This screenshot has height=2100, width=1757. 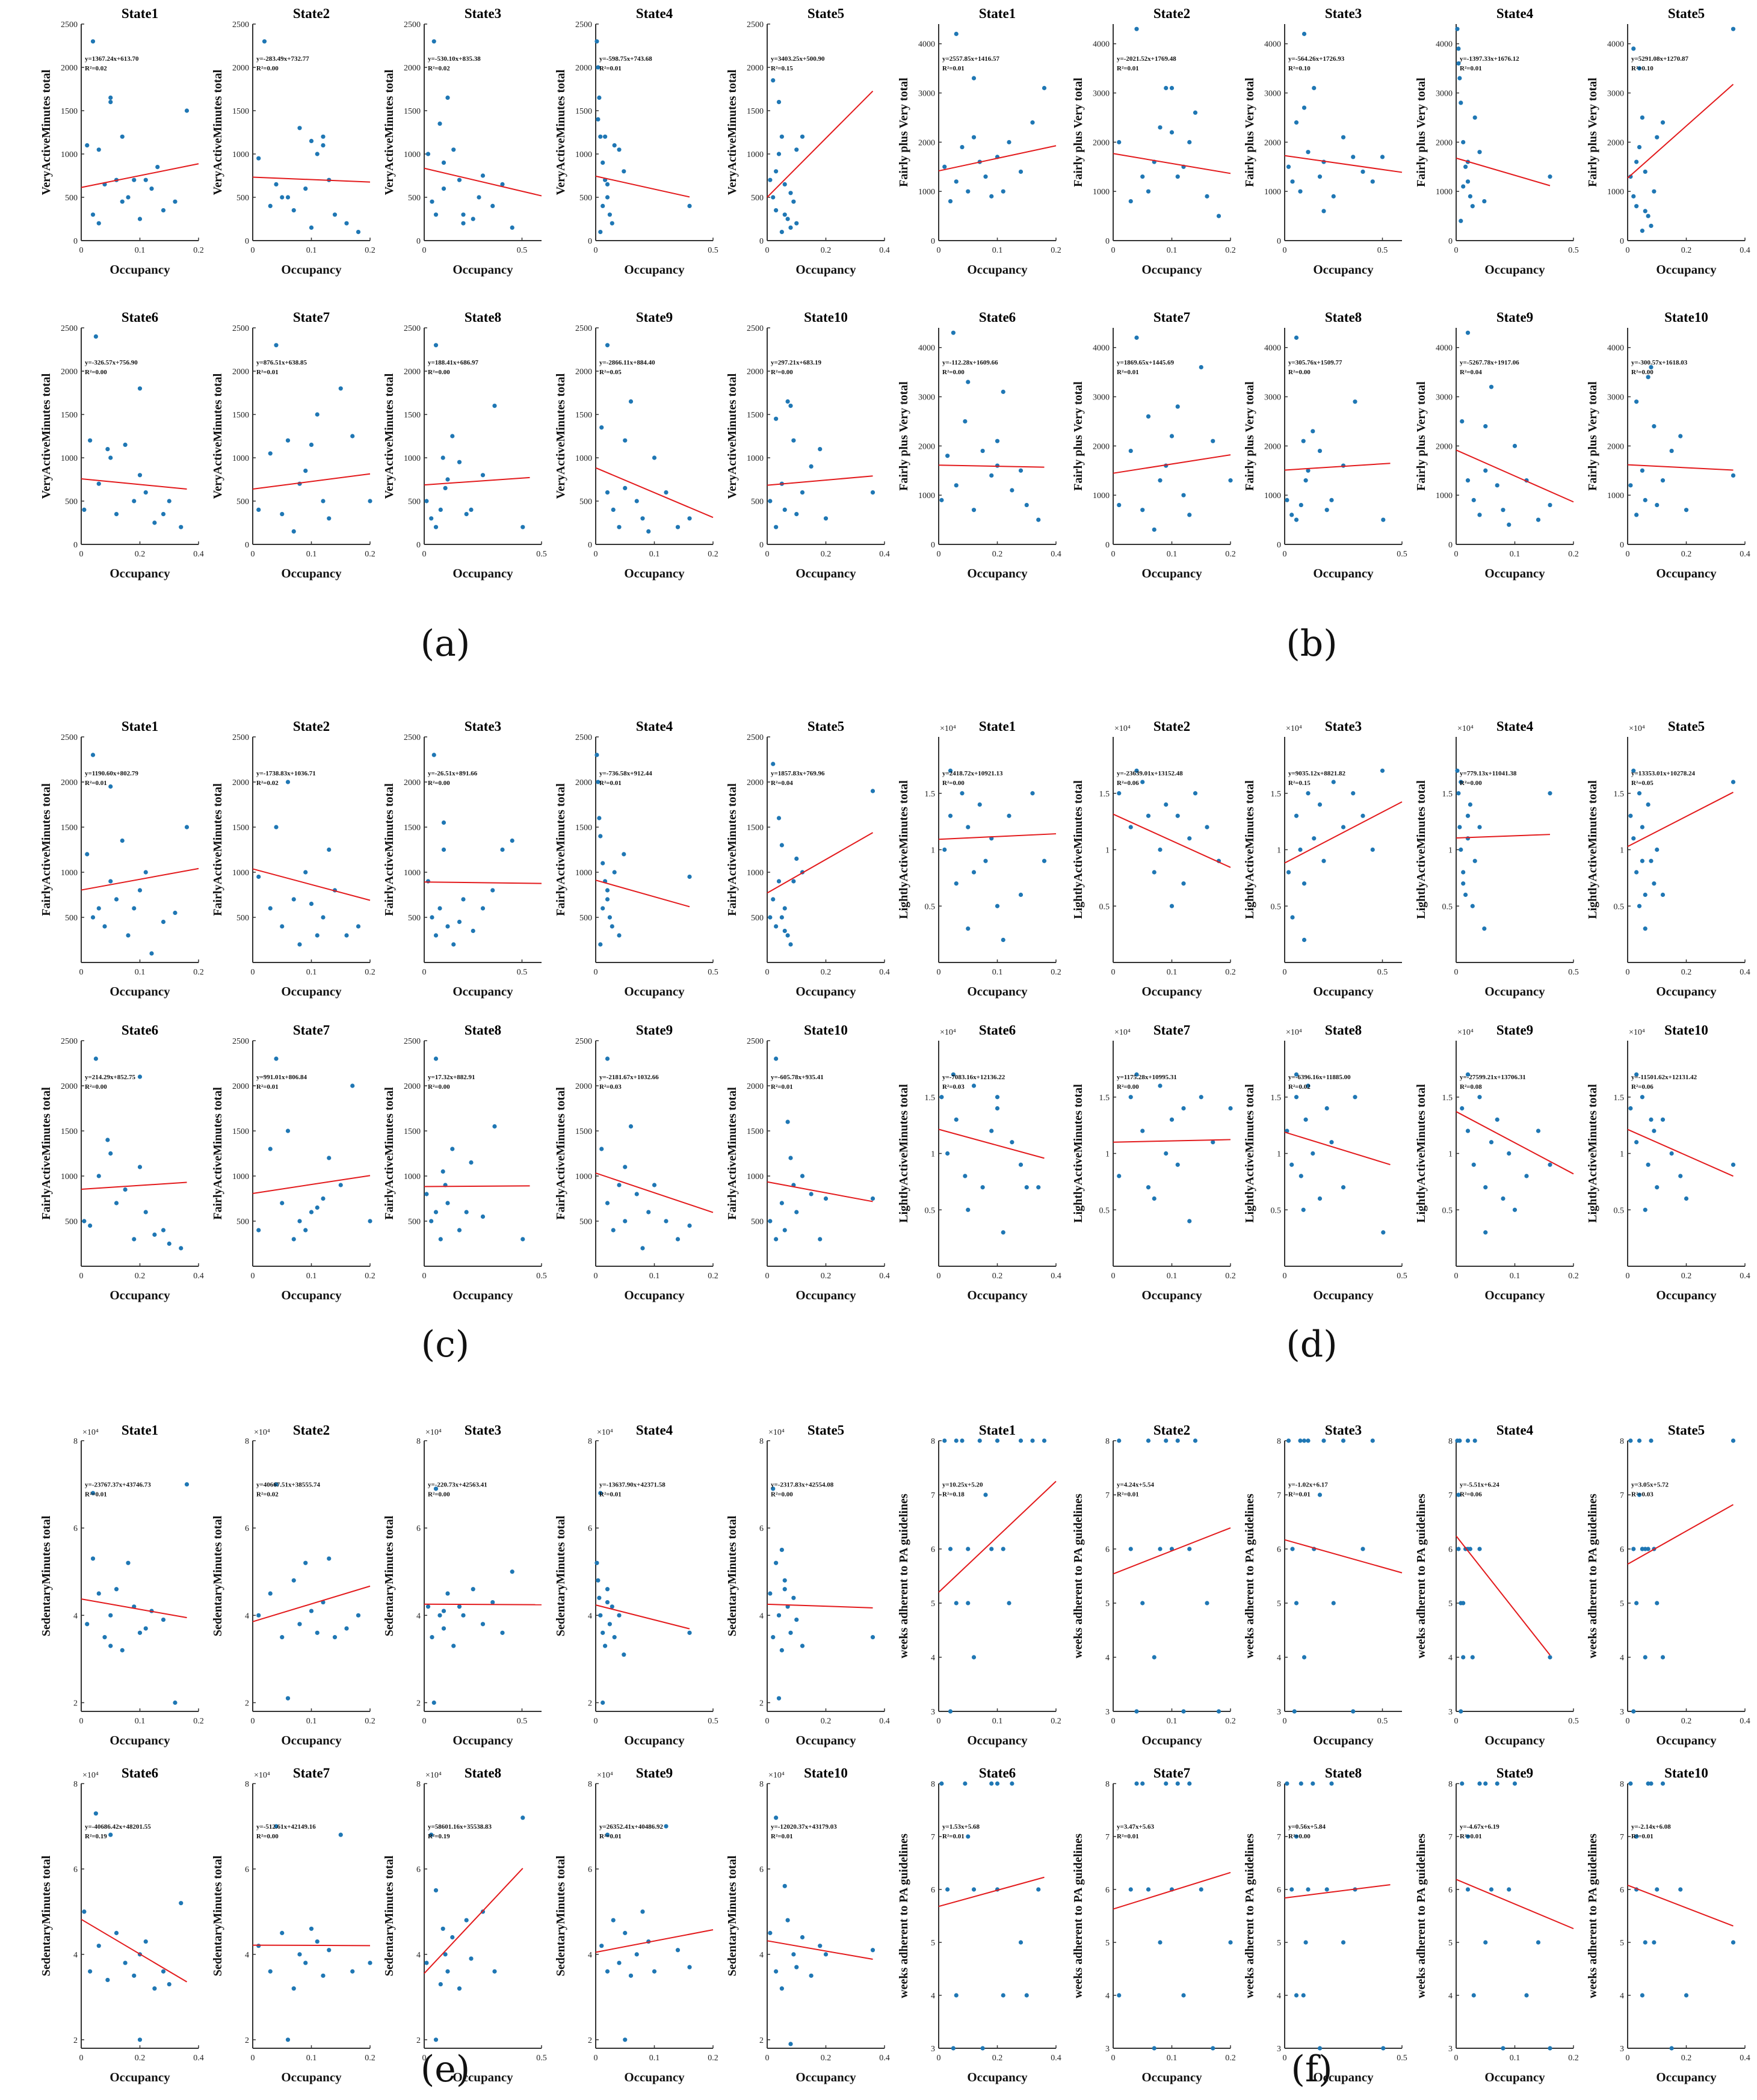 I want to click on panel-f-state7-x-tick-label: 0.1, so click(x=1173, y=2058).